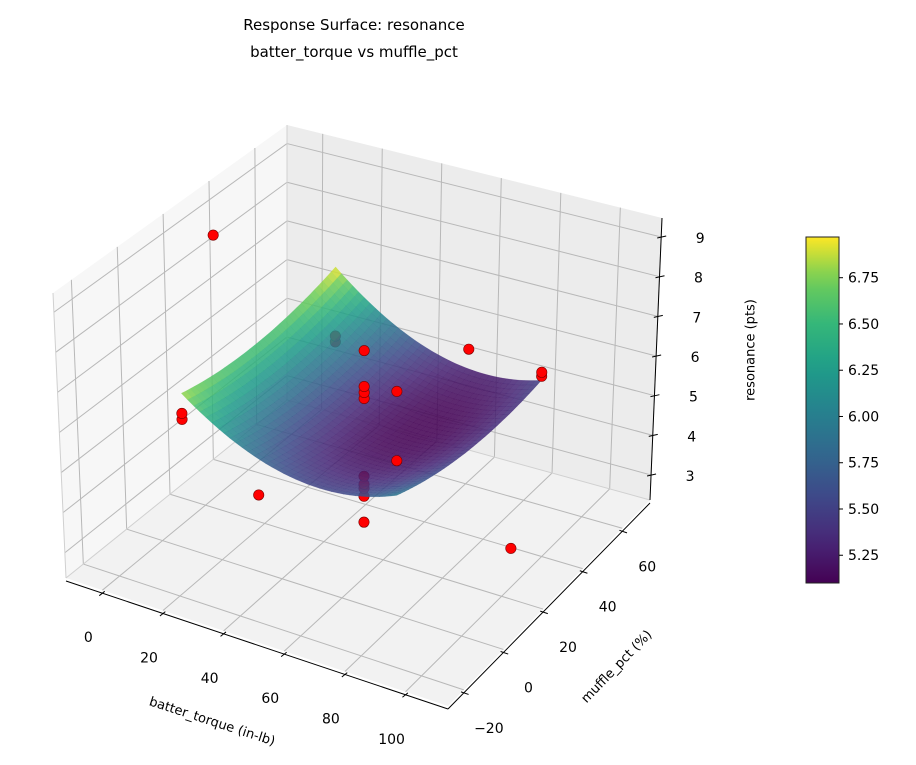  What do you see at coordinates (210, 679) in the screenshot?
I see `x-tick-label: 40` at bounding box center [210, 679].